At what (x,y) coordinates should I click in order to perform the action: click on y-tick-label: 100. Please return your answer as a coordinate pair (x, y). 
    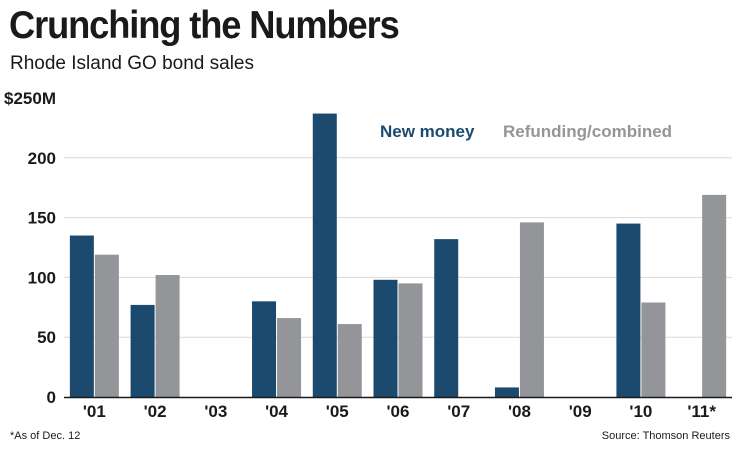
    Looking at the image, I should click on (42, 277).